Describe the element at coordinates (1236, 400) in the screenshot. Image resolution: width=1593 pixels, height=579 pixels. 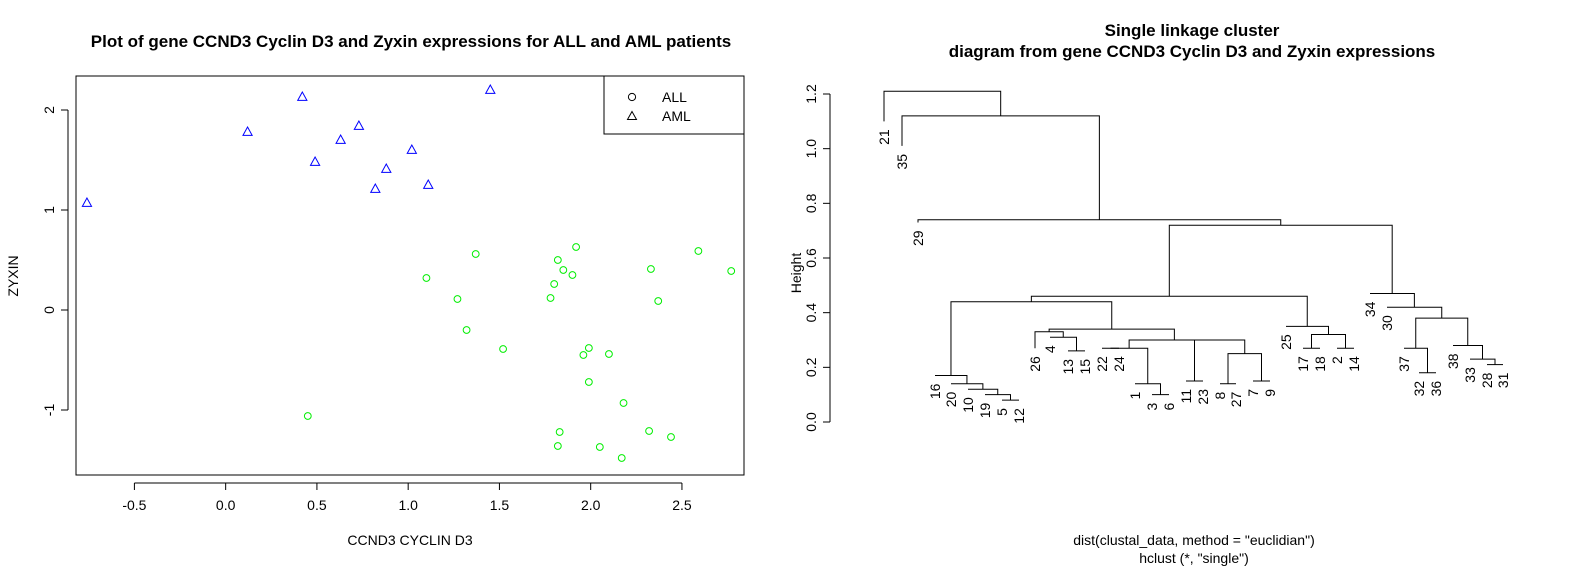
I see `leaf-label: 27` at that location.